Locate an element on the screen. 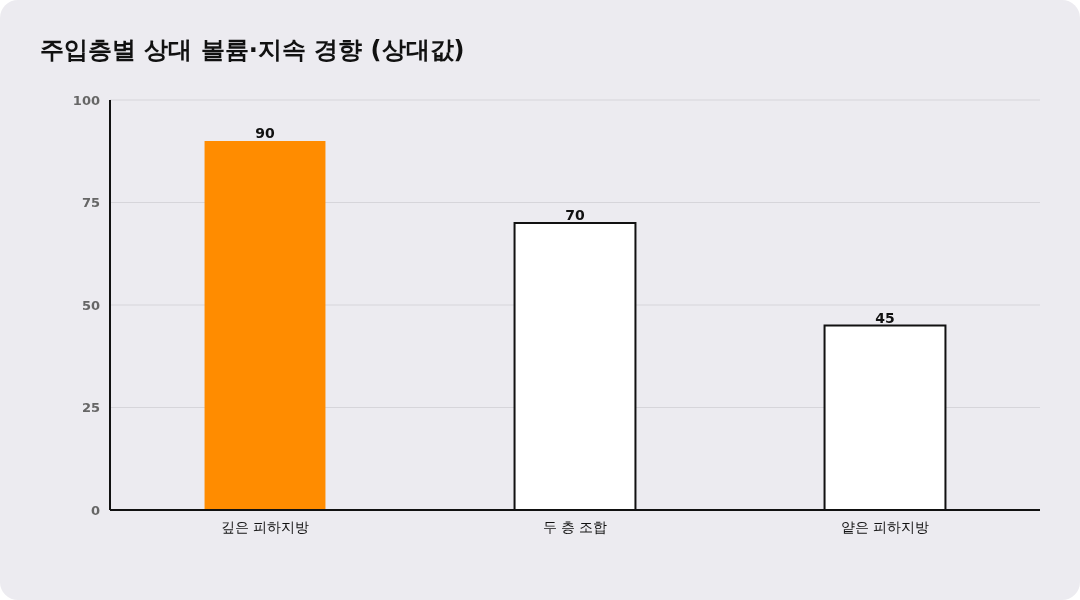  y-tick-label: 25 is located at coordinates (90, 408).